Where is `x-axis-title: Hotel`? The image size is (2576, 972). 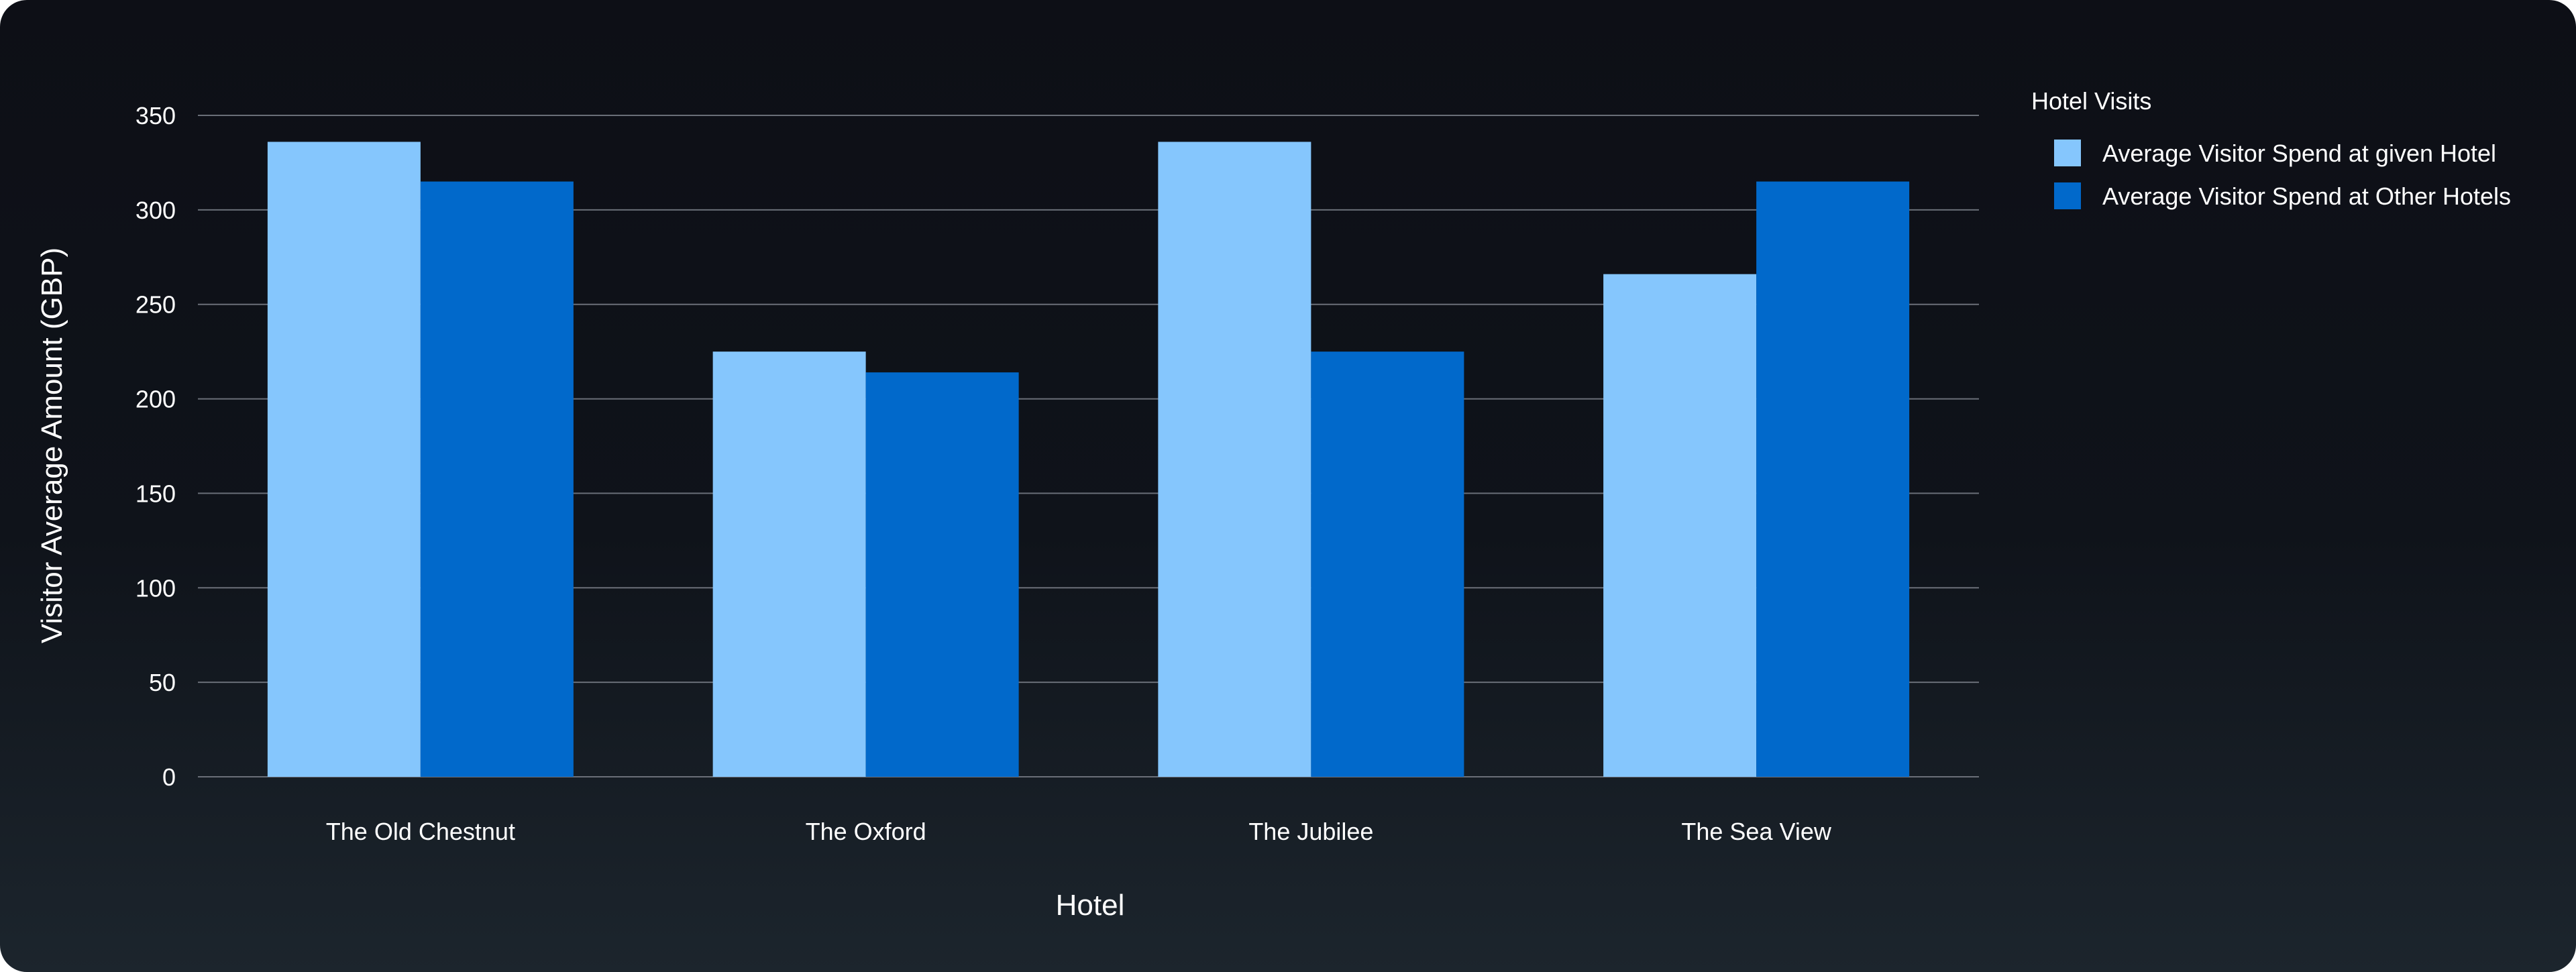 x-axis-title: Hotel is located at coordinates (1090, 905).